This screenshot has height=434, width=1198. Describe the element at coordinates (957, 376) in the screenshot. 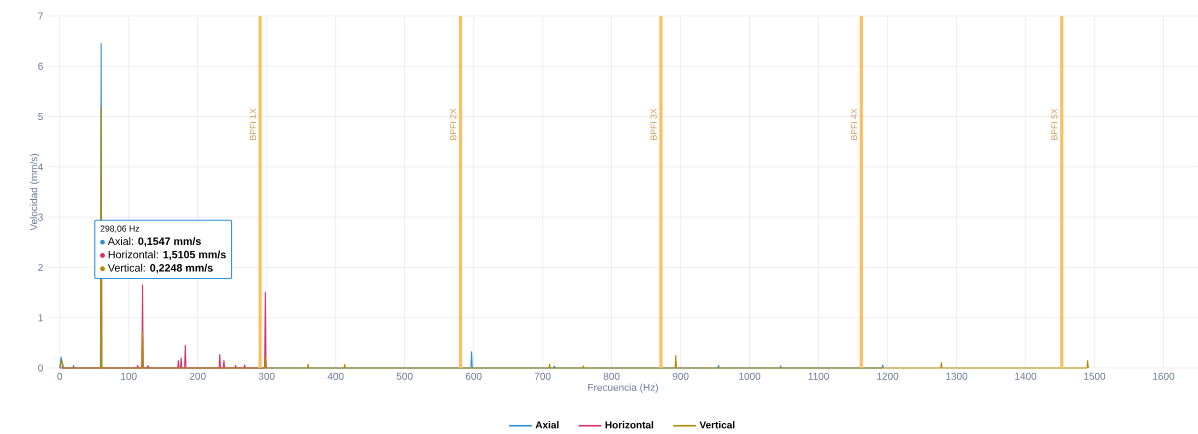

I see `x-tick-label: 1300` at that location.